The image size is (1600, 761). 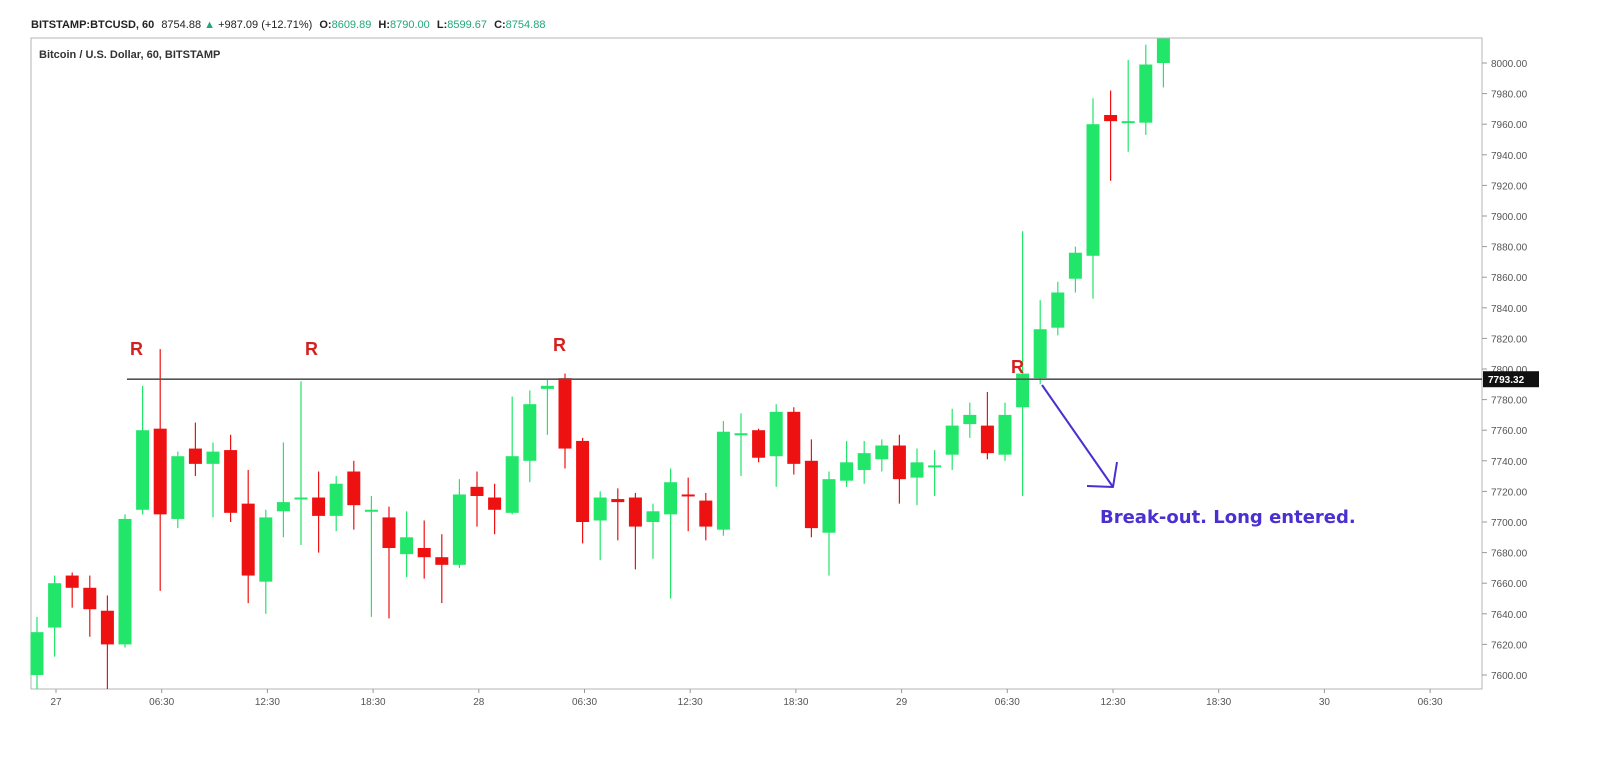 What do you see at coordinates (1509, 645) in the screenshot?
I see `y-tick-label: 7620.00` at bounding box center [1509, 645].